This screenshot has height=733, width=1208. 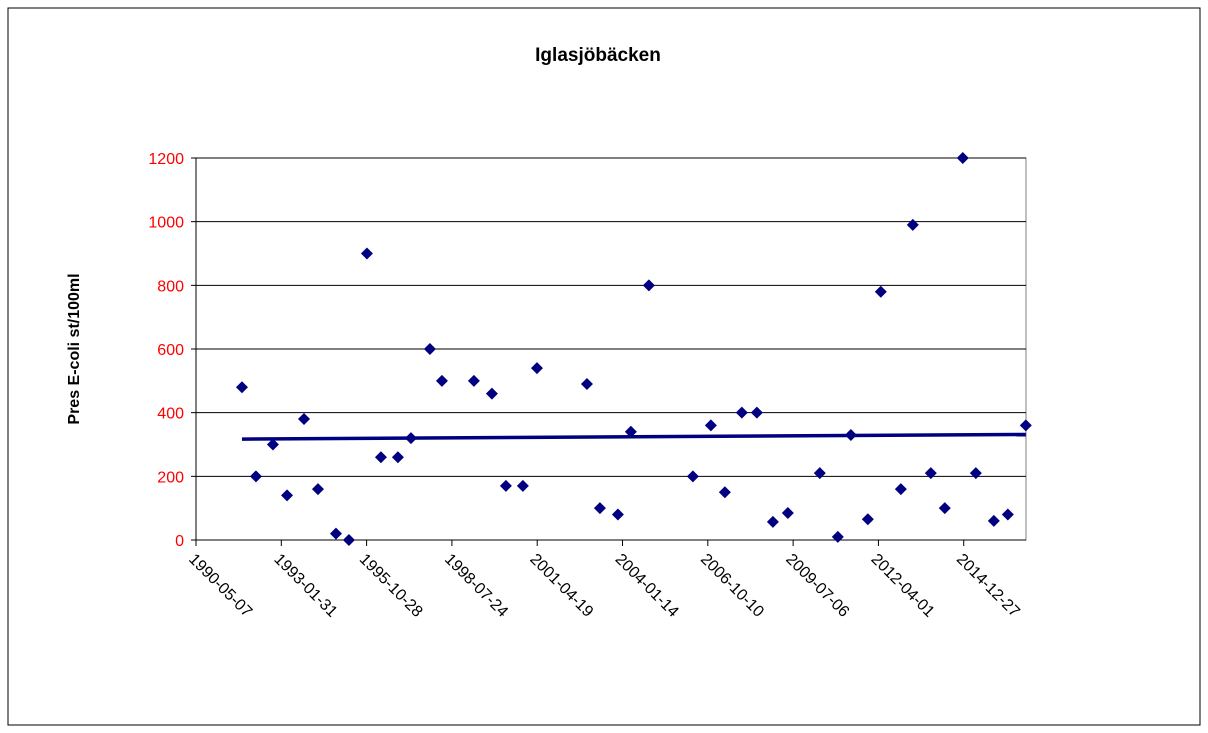 I want to click on y-tick-label: 1000, so click(x=166, y=223).